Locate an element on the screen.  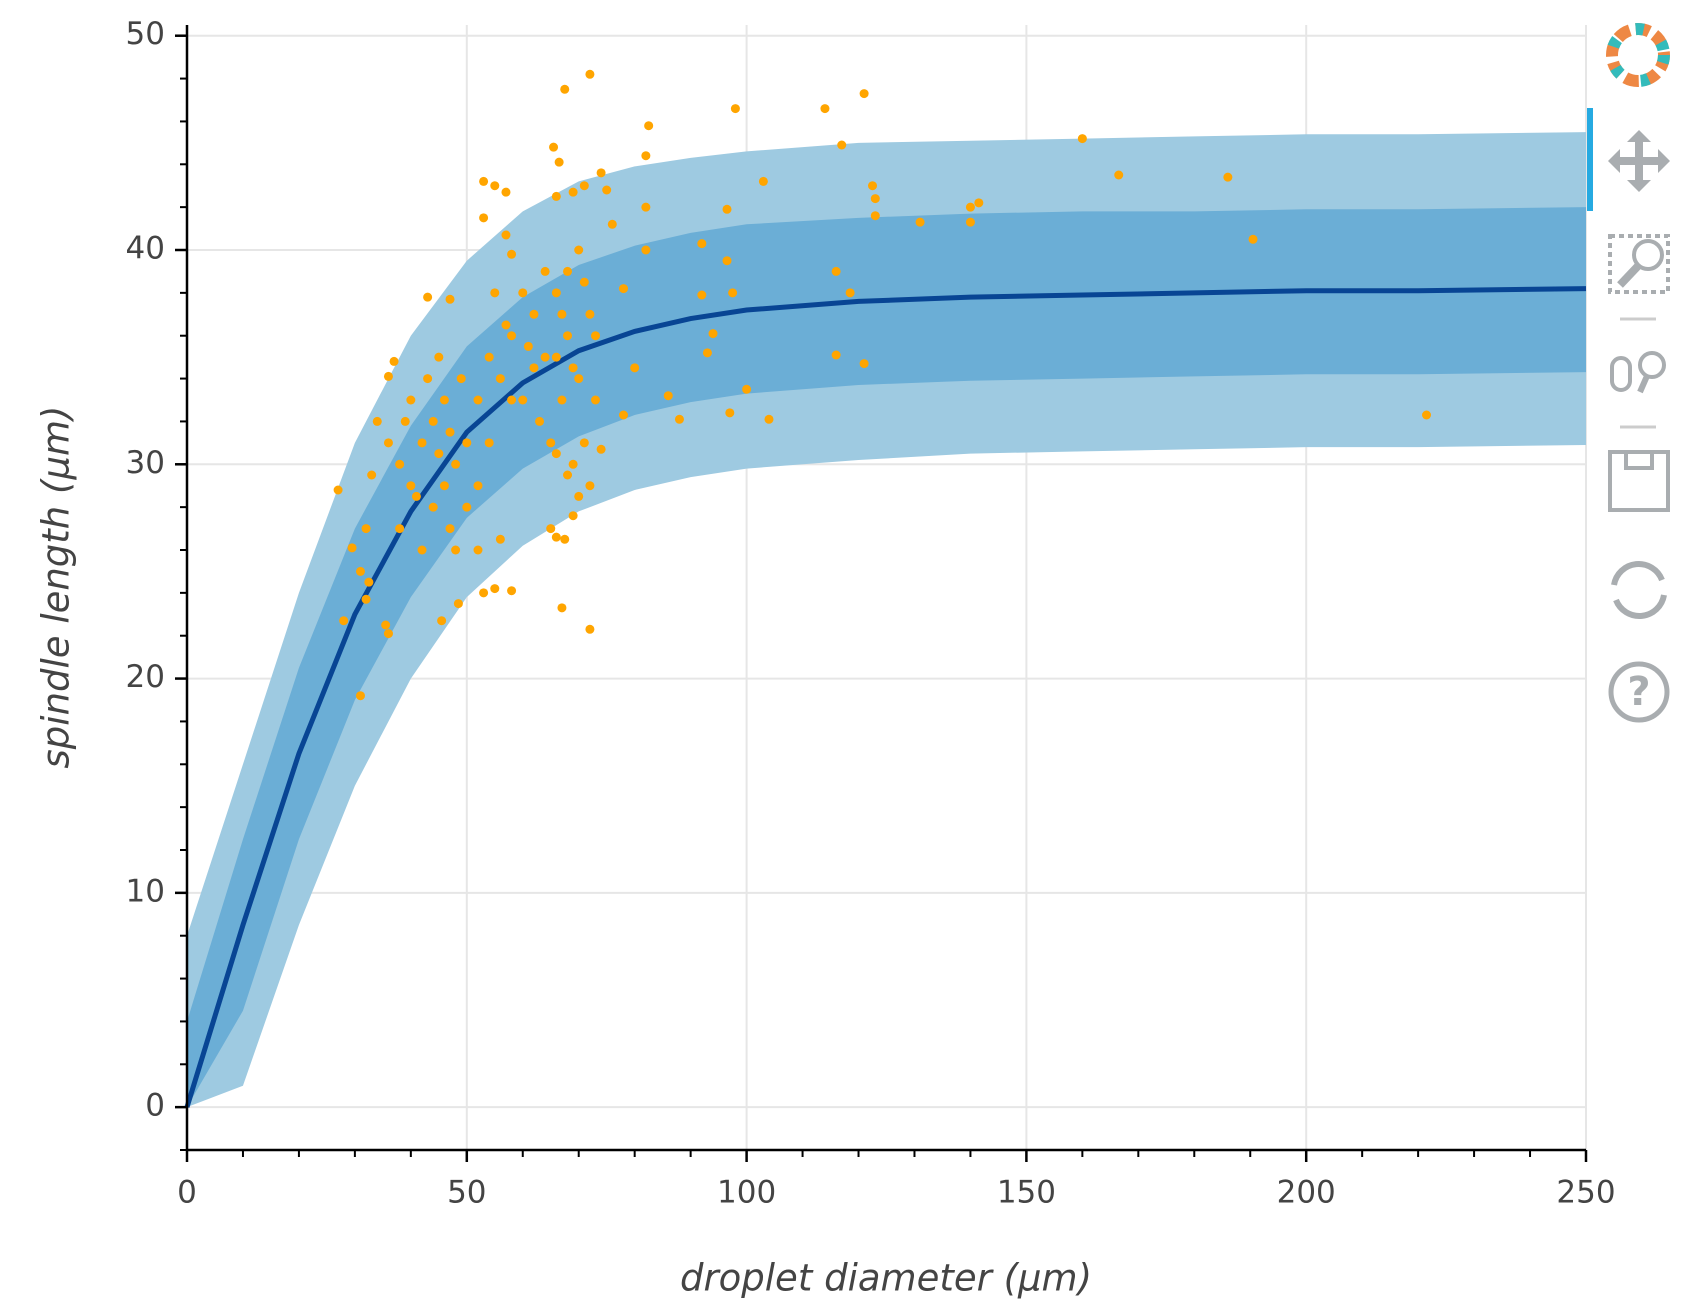
y-tick-label: 10 is located at coordinates (145, 891).